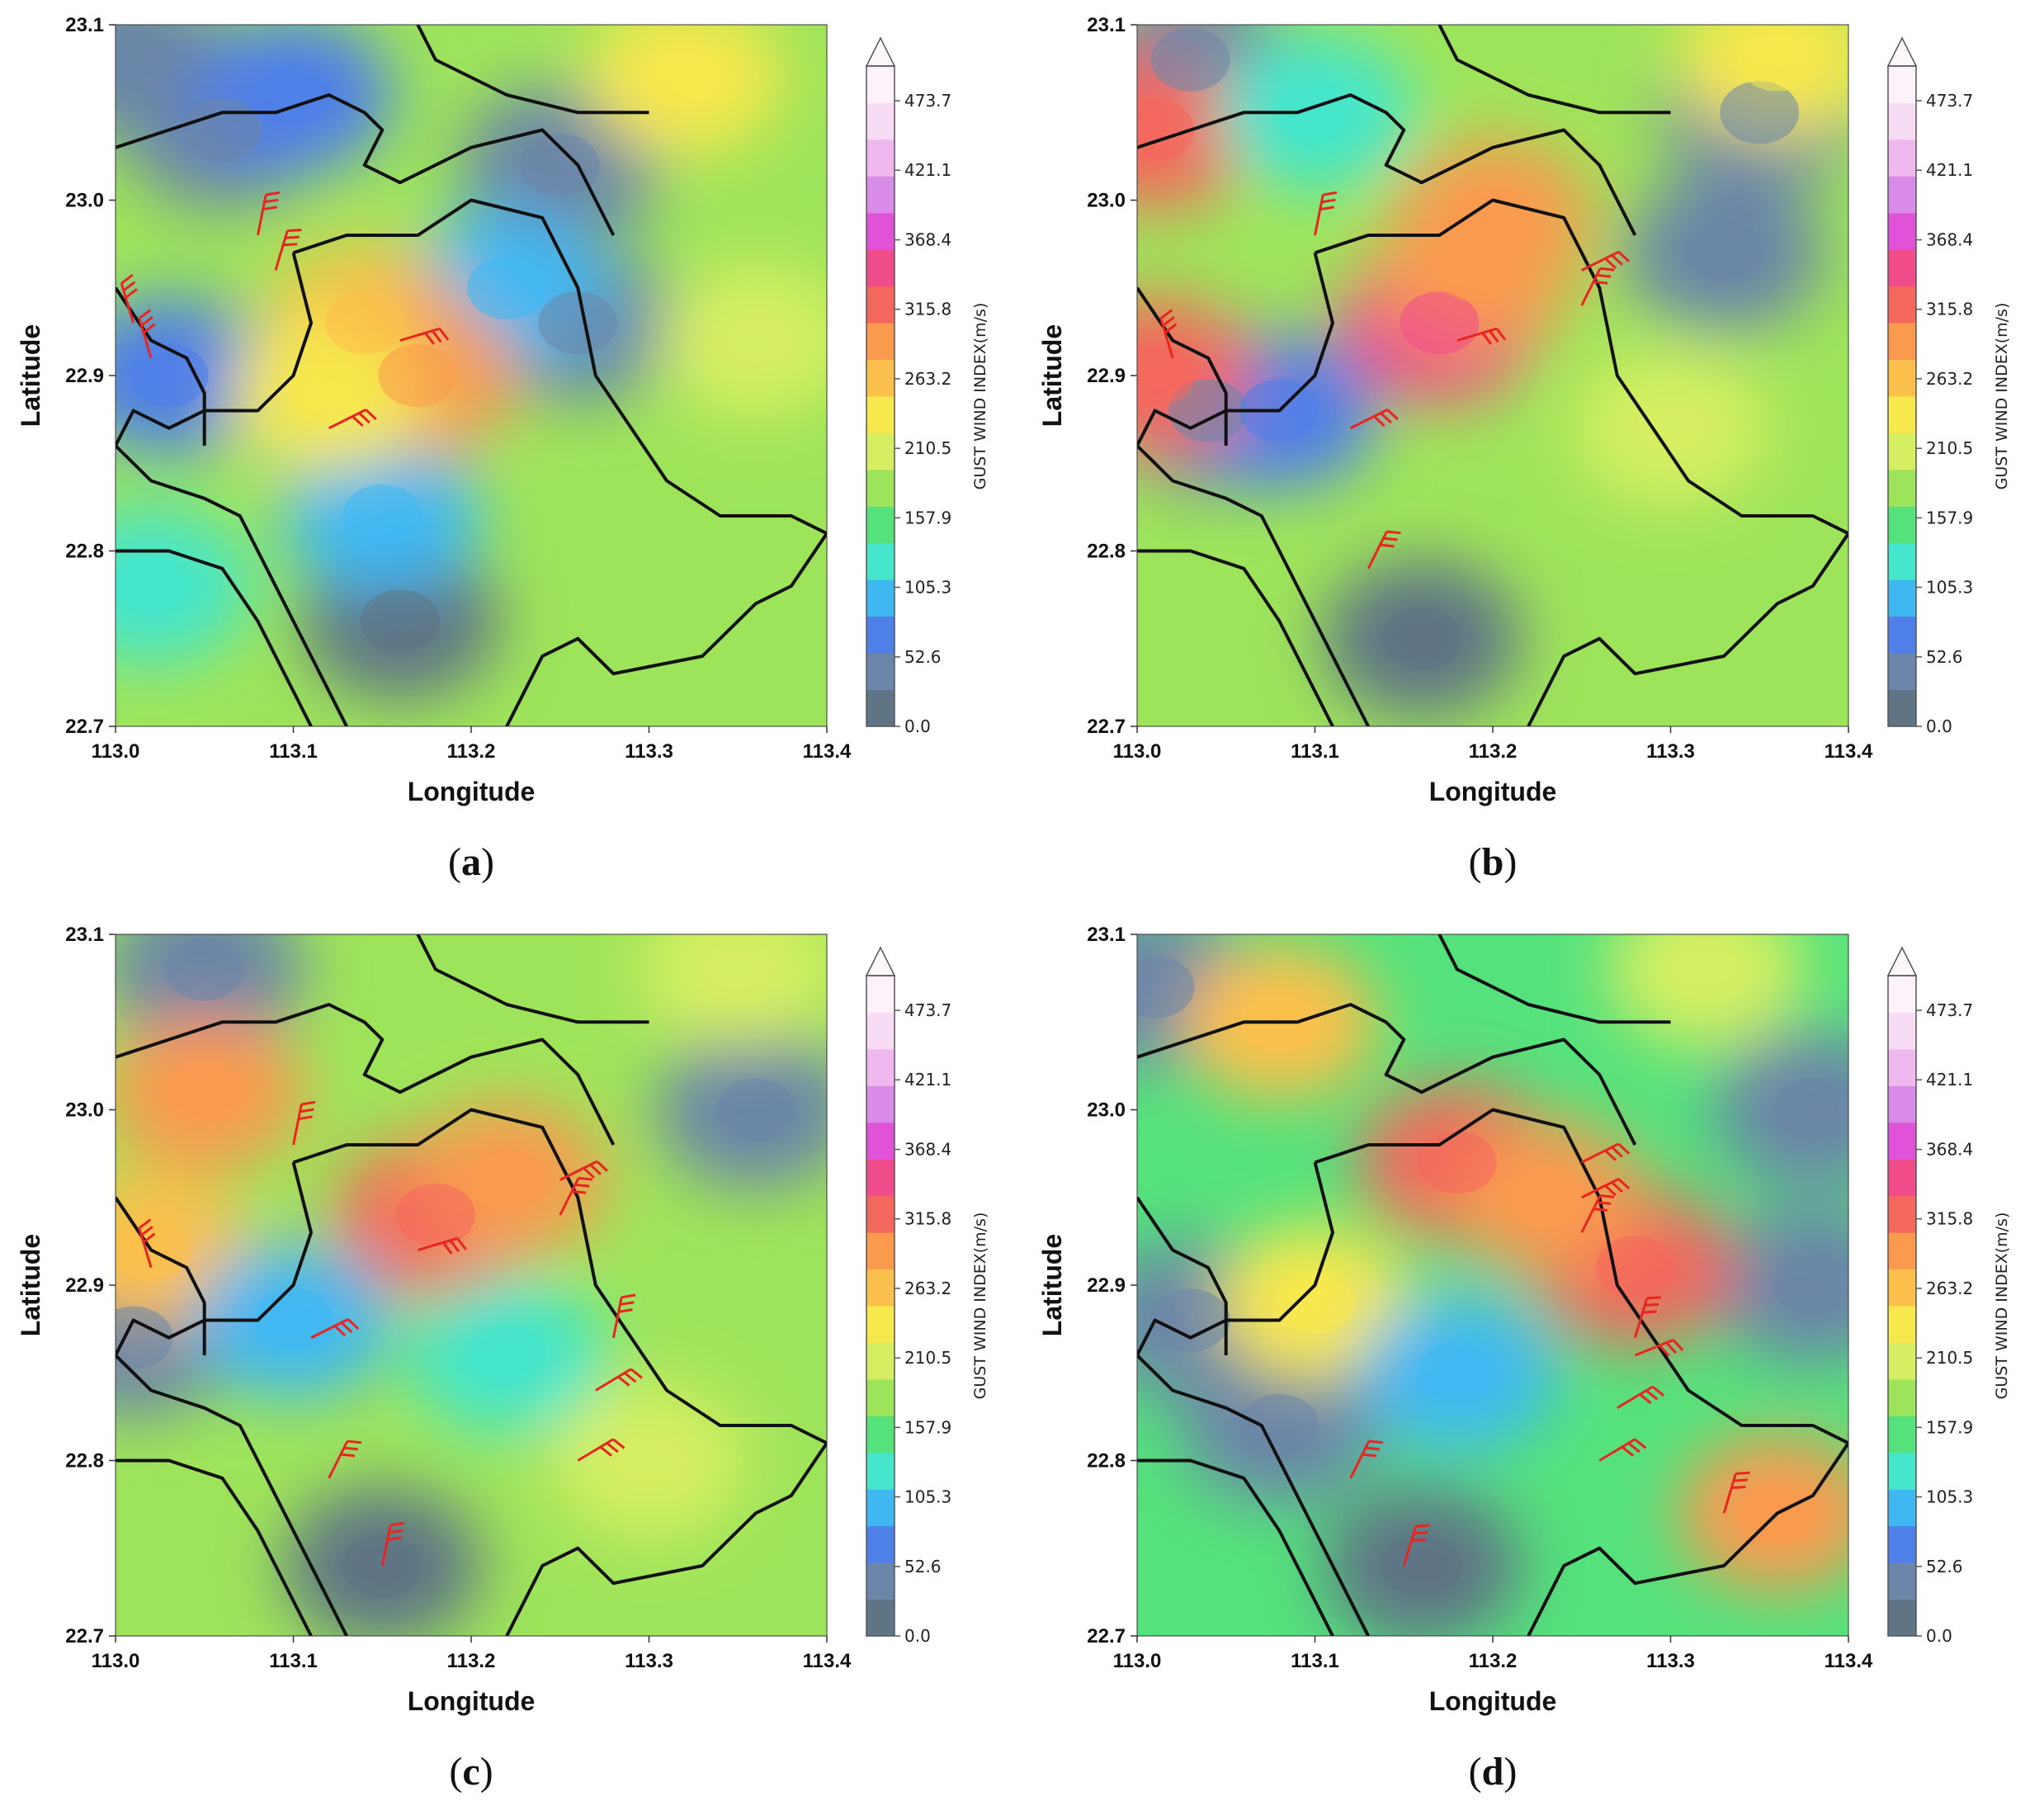 This screenshot has width=2044, height=1820. Describe the element at coordinates (471, 862) in the screenshot. I see `panel-caption: (a)` at that location.